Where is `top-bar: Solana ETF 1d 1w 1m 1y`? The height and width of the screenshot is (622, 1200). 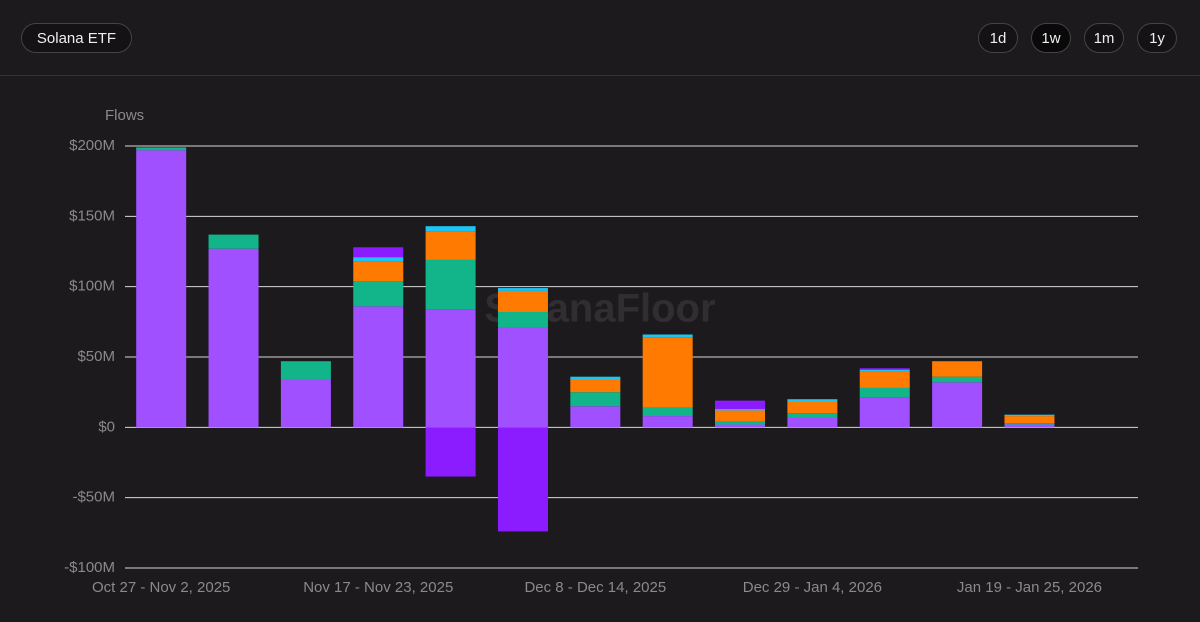
top-bar: Solana ETF 1d 1w 1m 1y is located at coordinates (600, 38).